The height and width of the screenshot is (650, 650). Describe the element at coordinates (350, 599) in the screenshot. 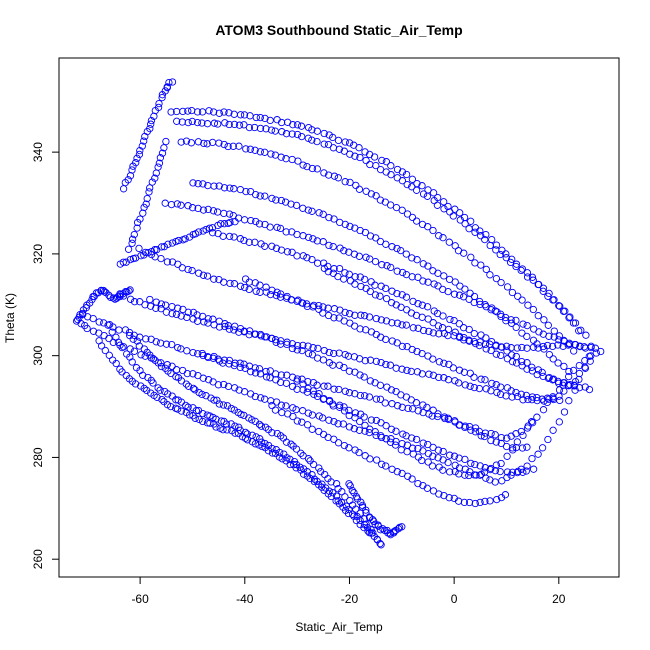

I see `x-tick-label: -20` at that location.